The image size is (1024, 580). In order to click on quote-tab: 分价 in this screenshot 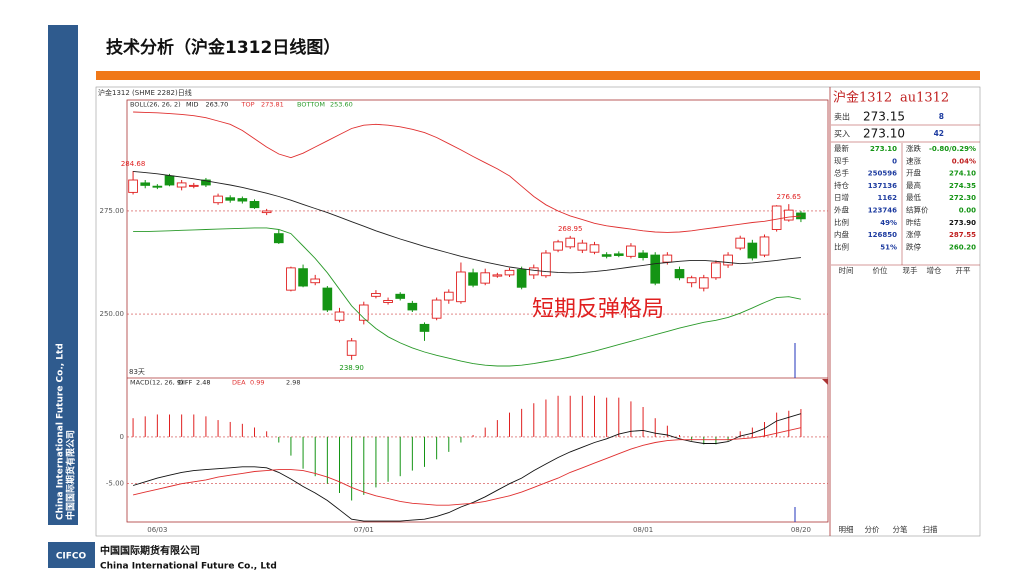, I will do `click(872, 529)`.